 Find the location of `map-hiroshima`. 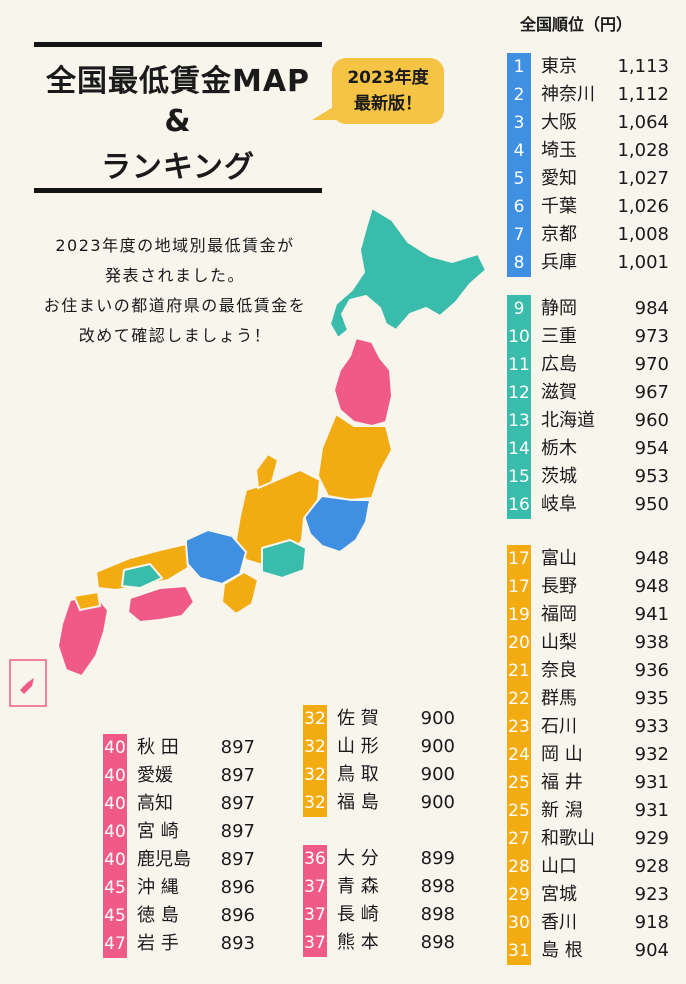

map-hiroshima is located at coordinates (142, 576).